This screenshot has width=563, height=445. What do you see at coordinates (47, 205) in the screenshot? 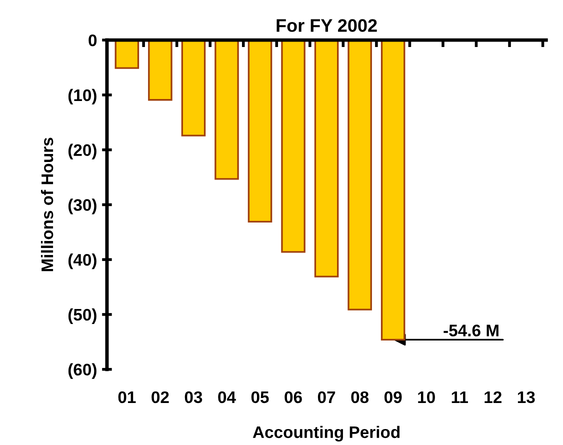
I see `y-axis-title: Millions of Hours` at bounding box center [47, 205].